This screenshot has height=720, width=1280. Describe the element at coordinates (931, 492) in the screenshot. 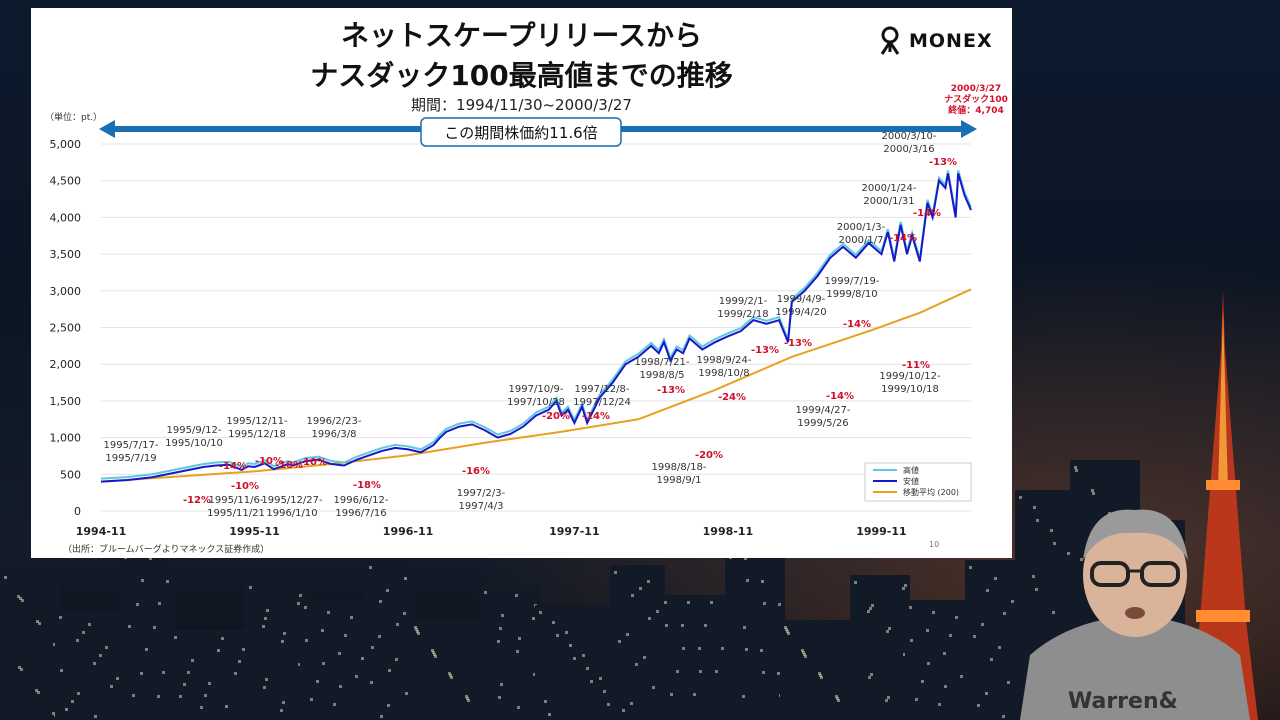

I see `legend-label: 移動平均 (200)` at that location.